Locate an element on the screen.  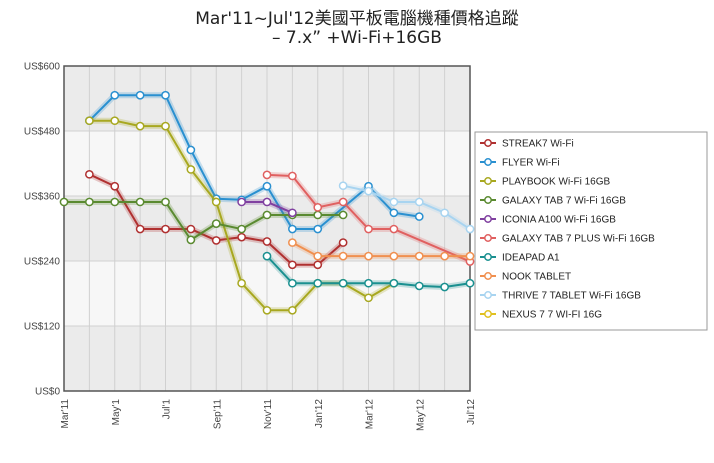
legend-box is located at coordinates (591, 231).